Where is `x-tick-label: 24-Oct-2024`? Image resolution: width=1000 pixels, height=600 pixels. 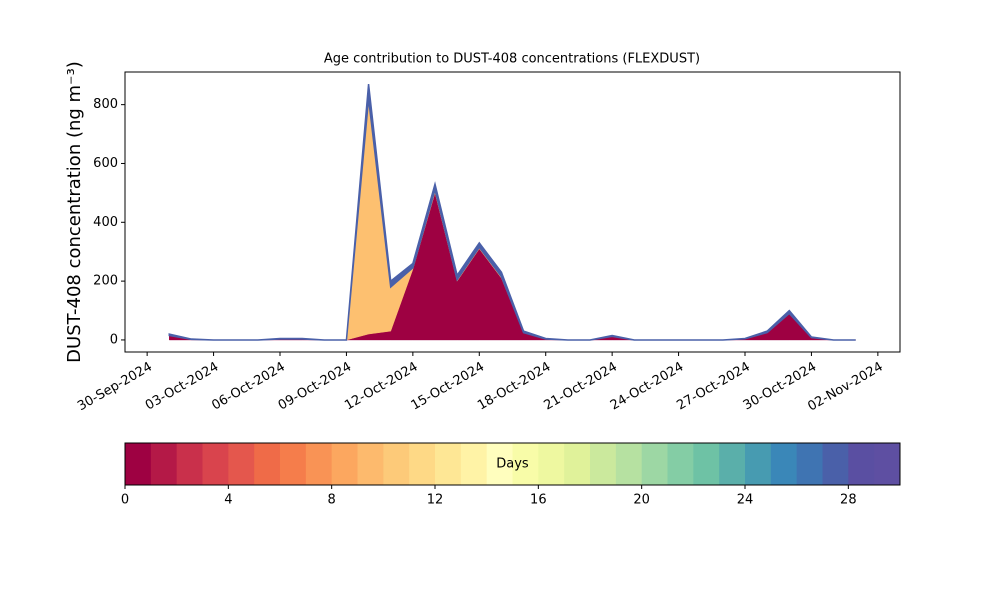 x-tick-label: 24-Oct-2024 is located at coordinates (647, 387).